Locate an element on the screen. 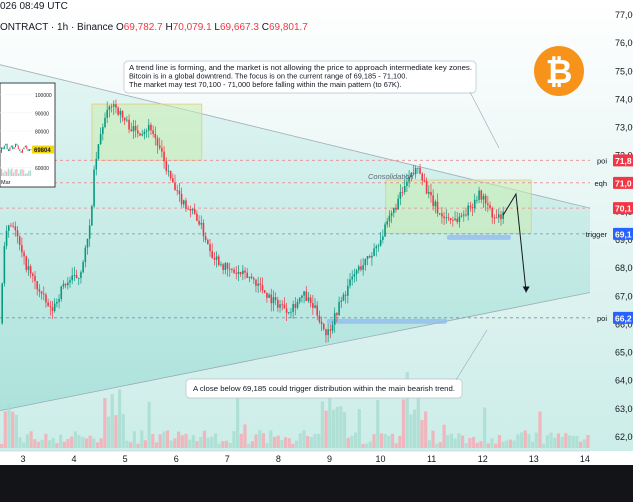  x-tick-label: 11 is located at coordinates (431, 459).